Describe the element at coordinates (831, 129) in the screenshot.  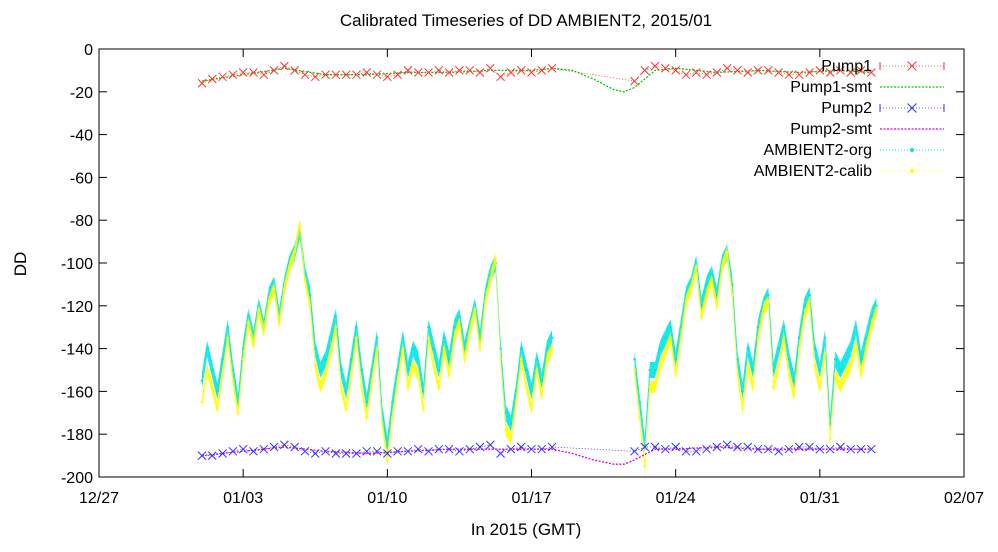
I see `legend-label: Pump2-smt` at that location.